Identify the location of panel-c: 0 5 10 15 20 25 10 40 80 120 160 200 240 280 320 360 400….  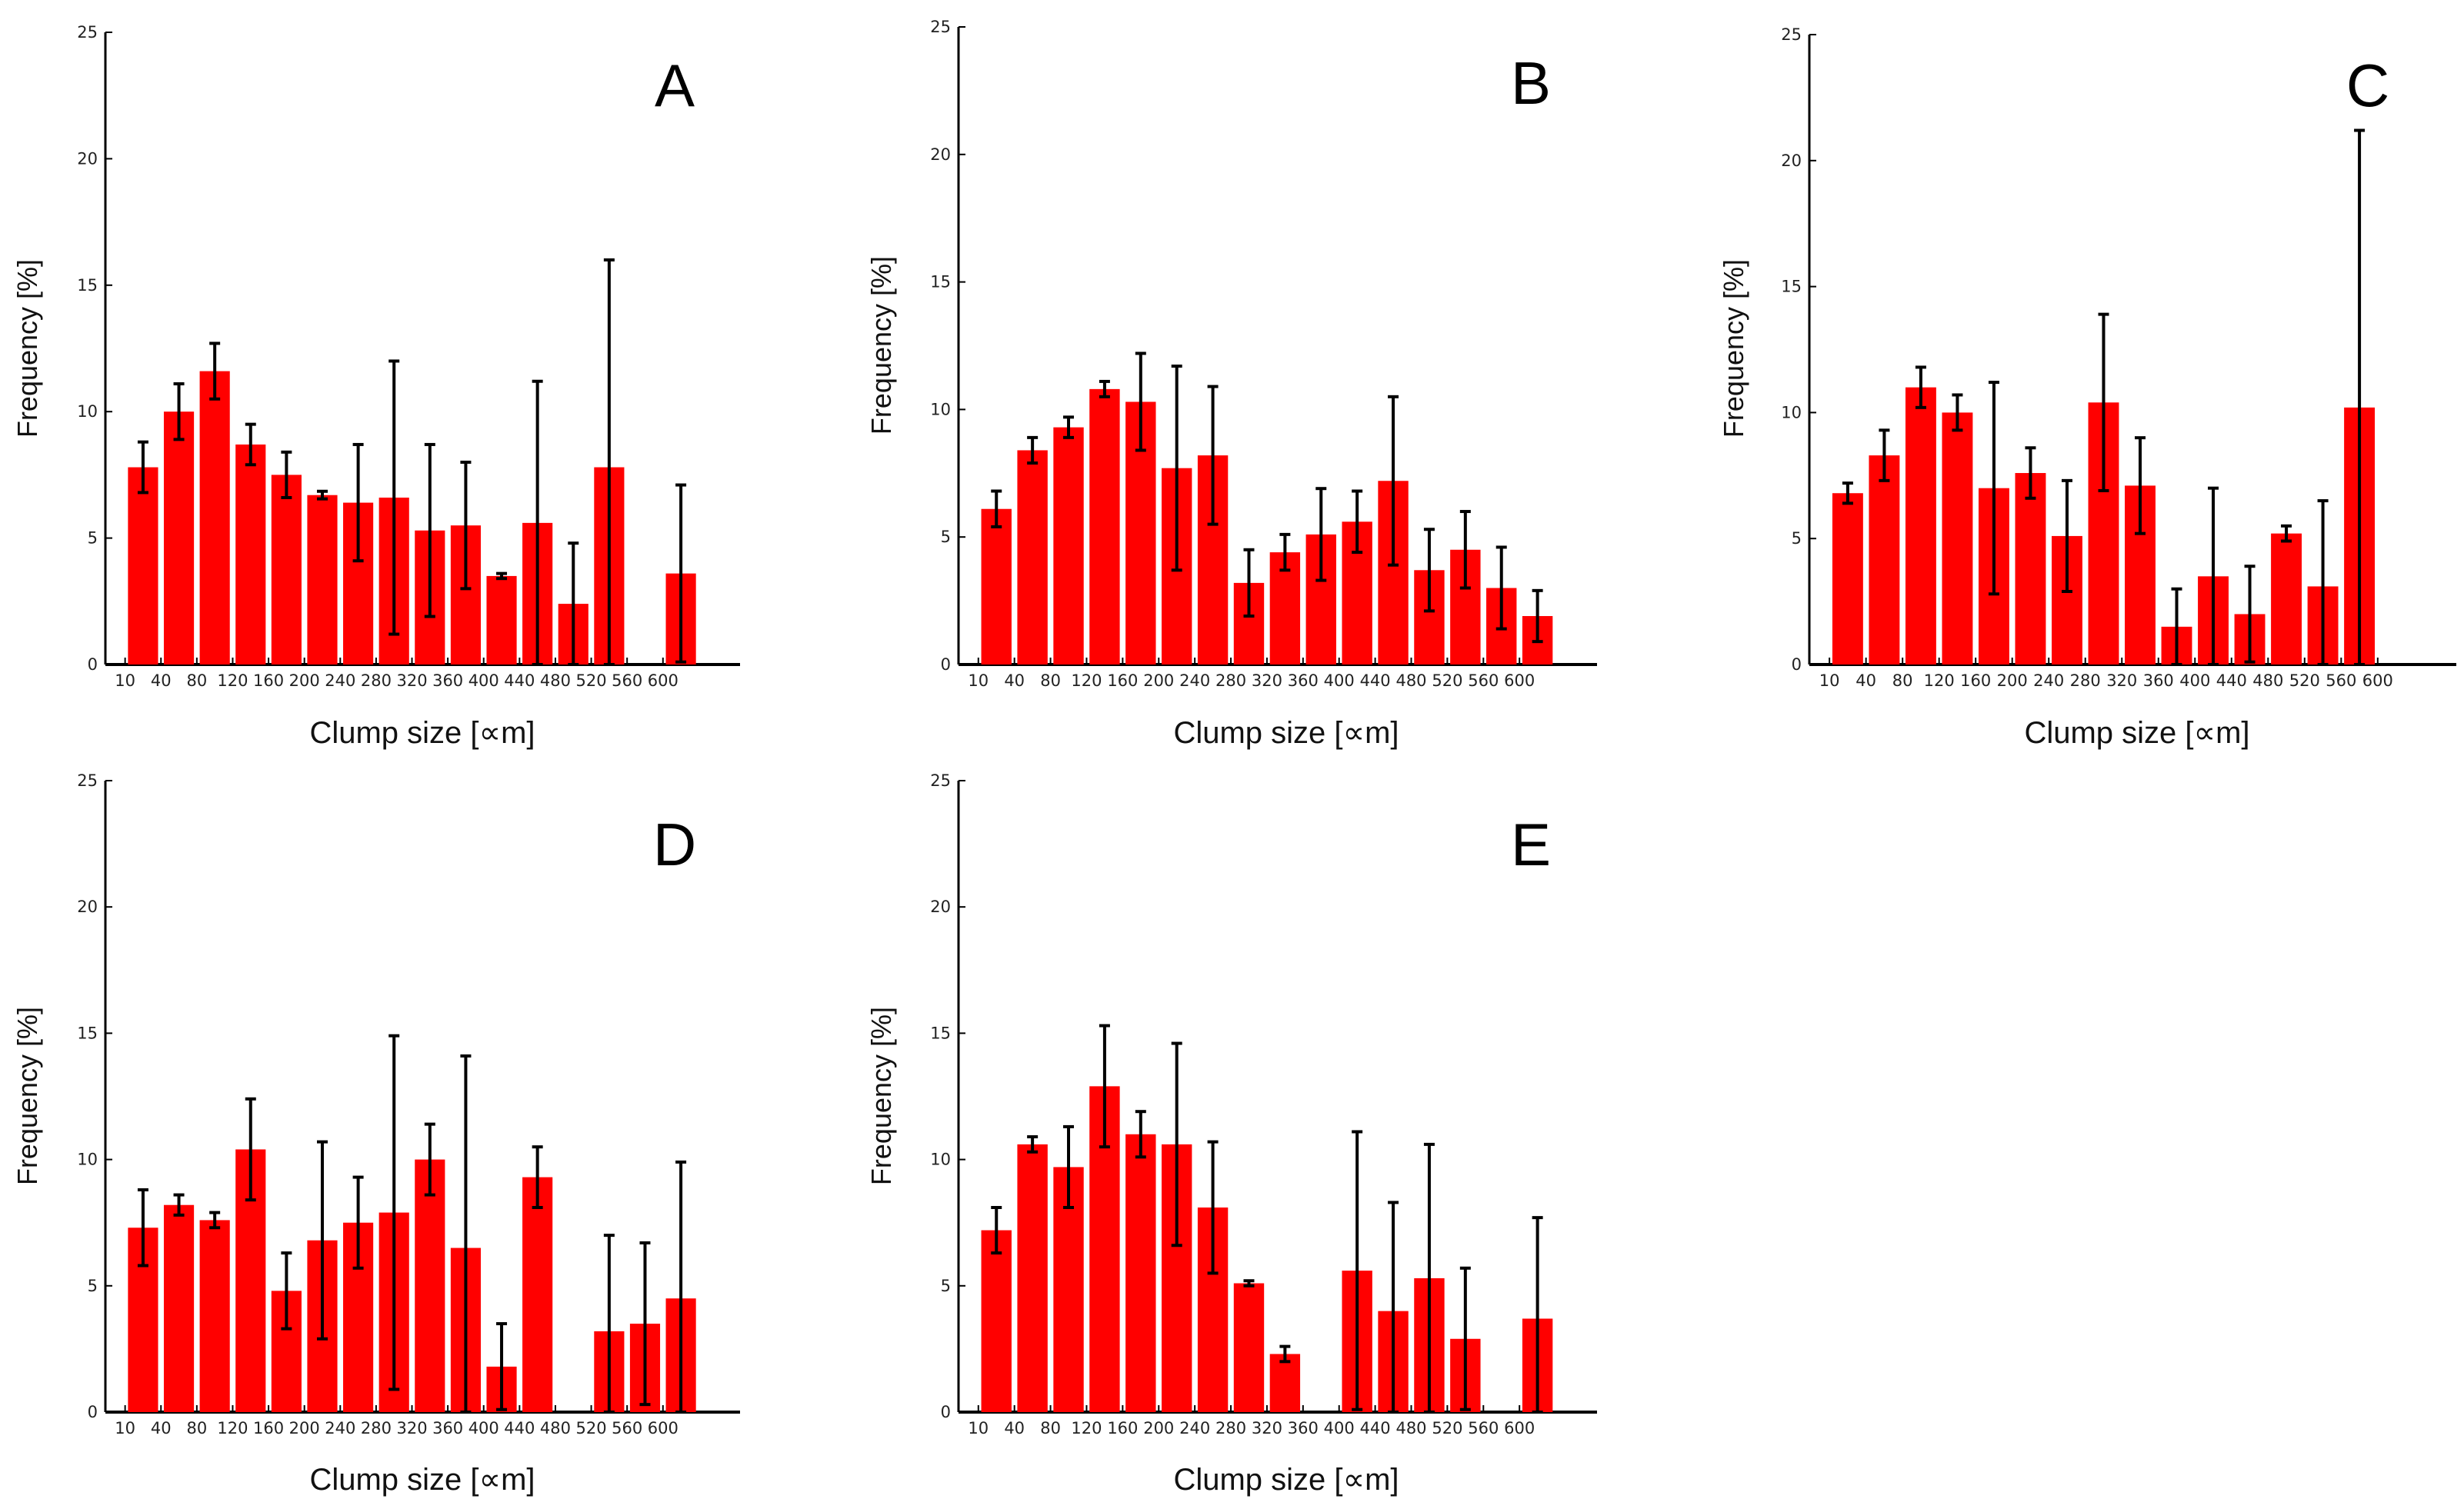
(2087, 387).